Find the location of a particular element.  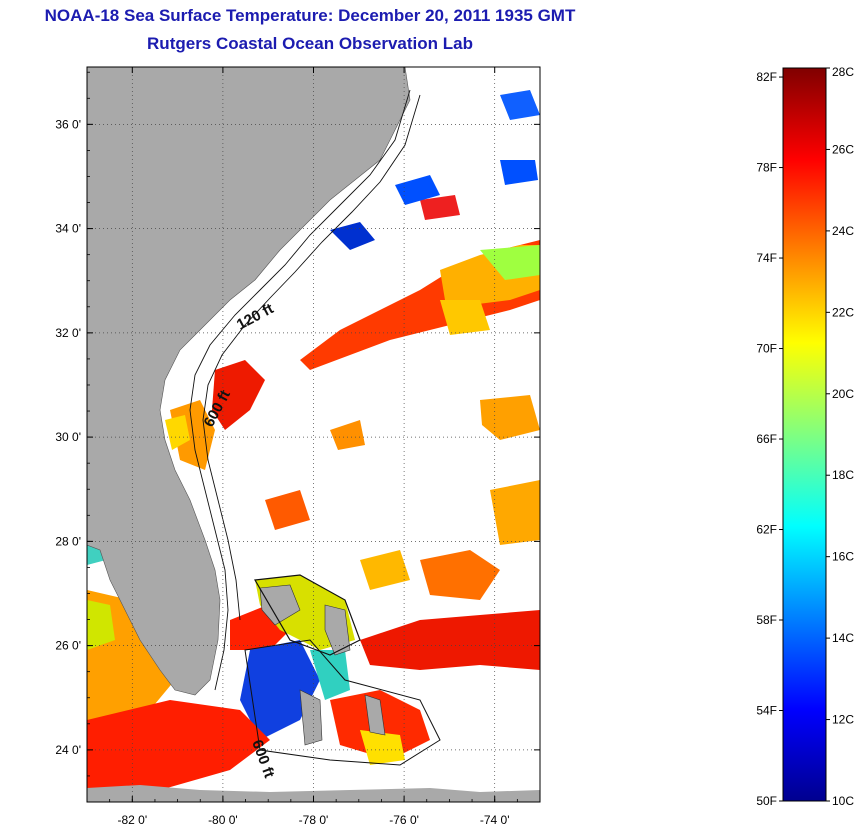

lon-tick-label: -82 0' is located at coordinates (132, 820).